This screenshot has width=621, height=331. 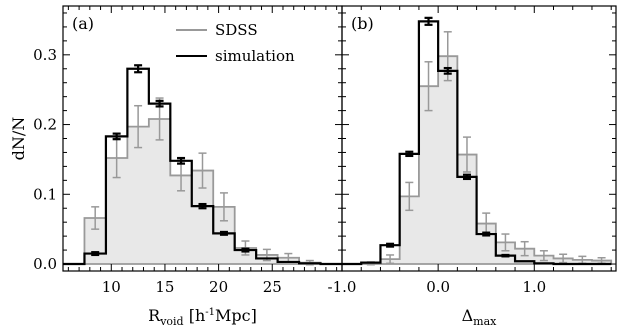 What do you see at coordinates (485, 321) in the screenshot?
I see `x-axis-label-b-sub: max` at bounding box center [485, 321].